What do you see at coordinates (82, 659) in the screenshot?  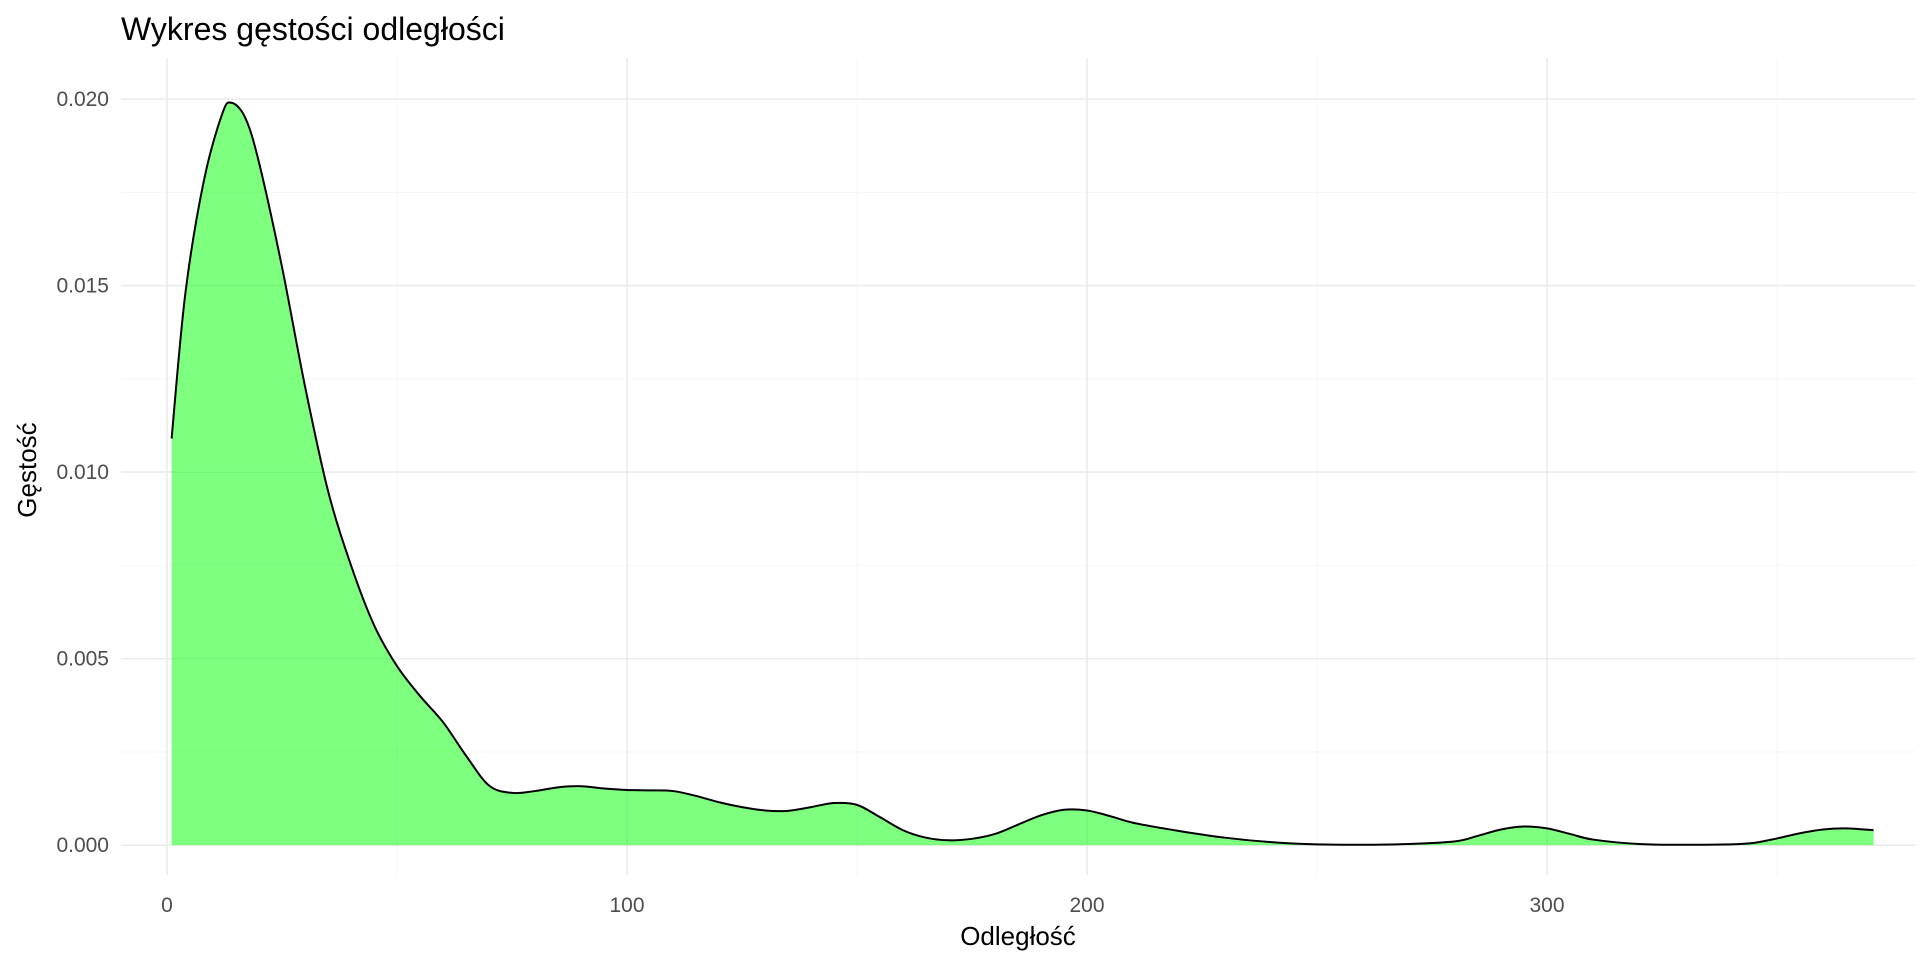 I see `y-tick-label: 0.005` at bounding box center [82, 659].